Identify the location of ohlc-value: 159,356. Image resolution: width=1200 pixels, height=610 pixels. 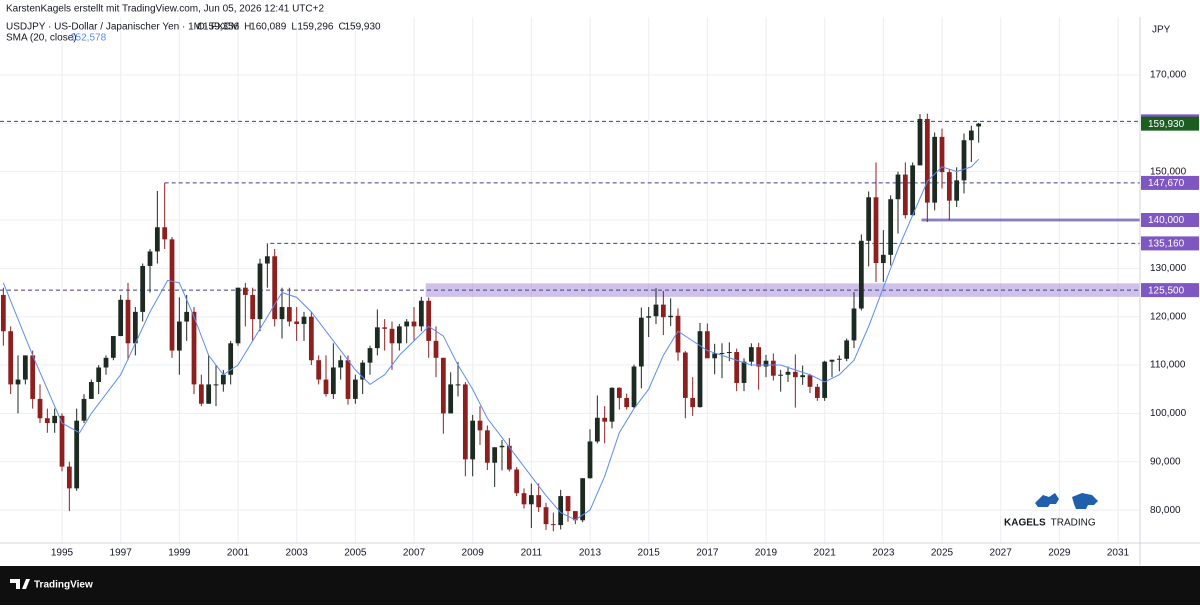
(221, 27).